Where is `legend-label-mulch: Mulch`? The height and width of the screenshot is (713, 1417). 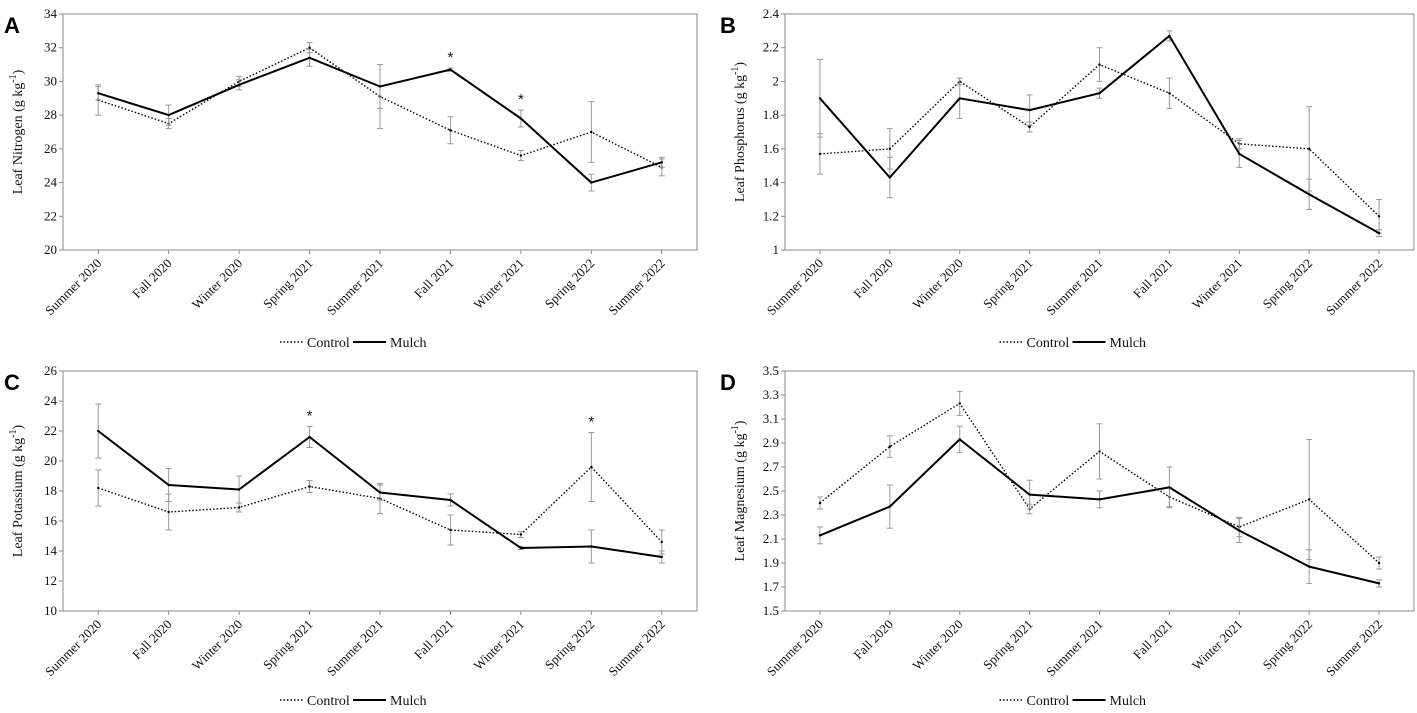
legend-label-mulch: Mulch is located at coordinates (1128, 701).